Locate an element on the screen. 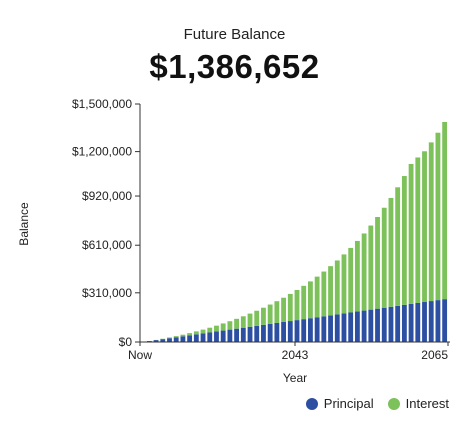 The width and height of the screenshot is (469, 424). legend-item-interest: Interest is located at coordinates (418, 403).